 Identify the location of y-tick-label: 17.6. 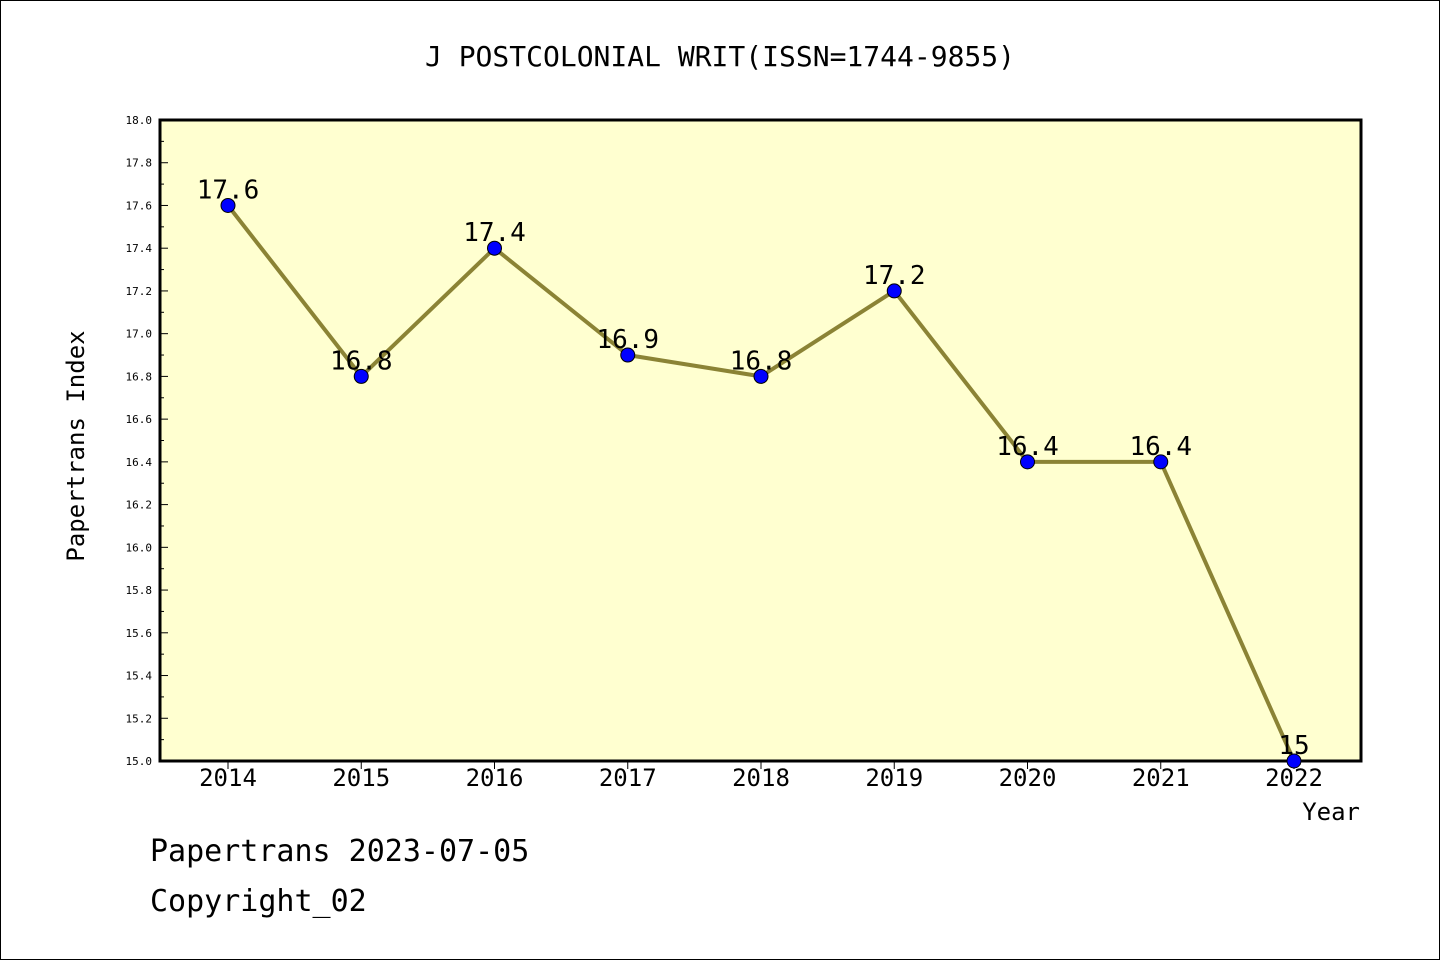
(139, 205).